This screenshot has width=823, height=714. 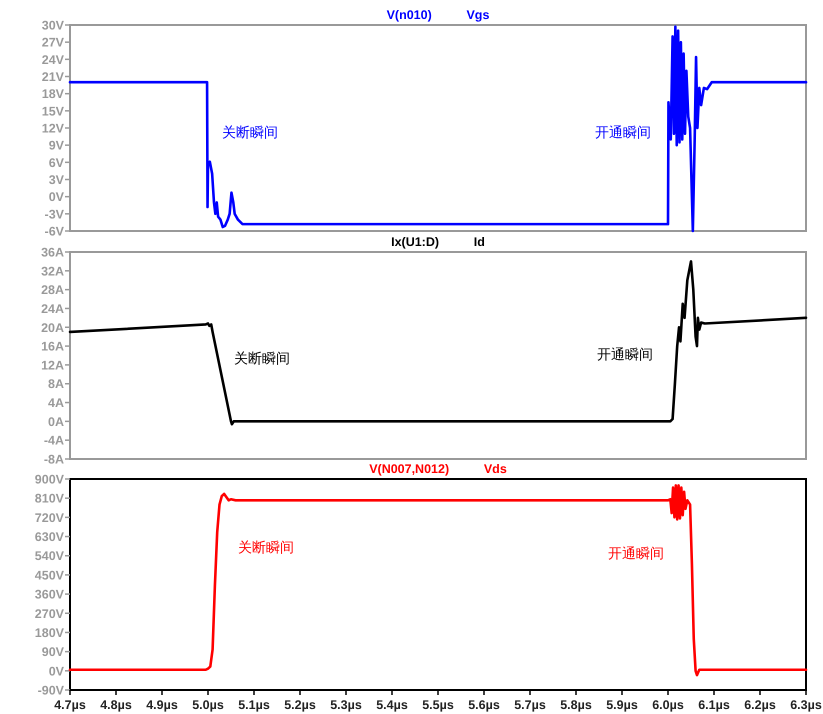 What do you see at coordinates (162, 705) in the screenshot?
I see `x-tick-label: 4.9µs` at bounding box center [162, 705].